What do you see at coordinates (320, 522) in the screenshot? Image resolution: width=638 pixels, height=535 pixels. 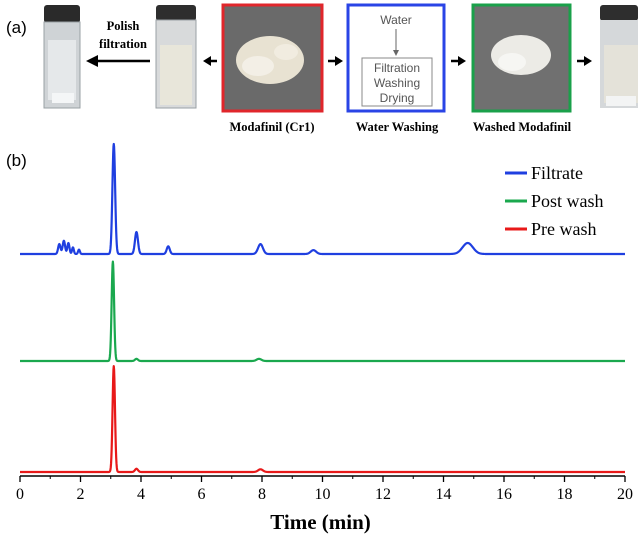 I see `x-axis-title: Time (min)` at bounding box center [320, 522].